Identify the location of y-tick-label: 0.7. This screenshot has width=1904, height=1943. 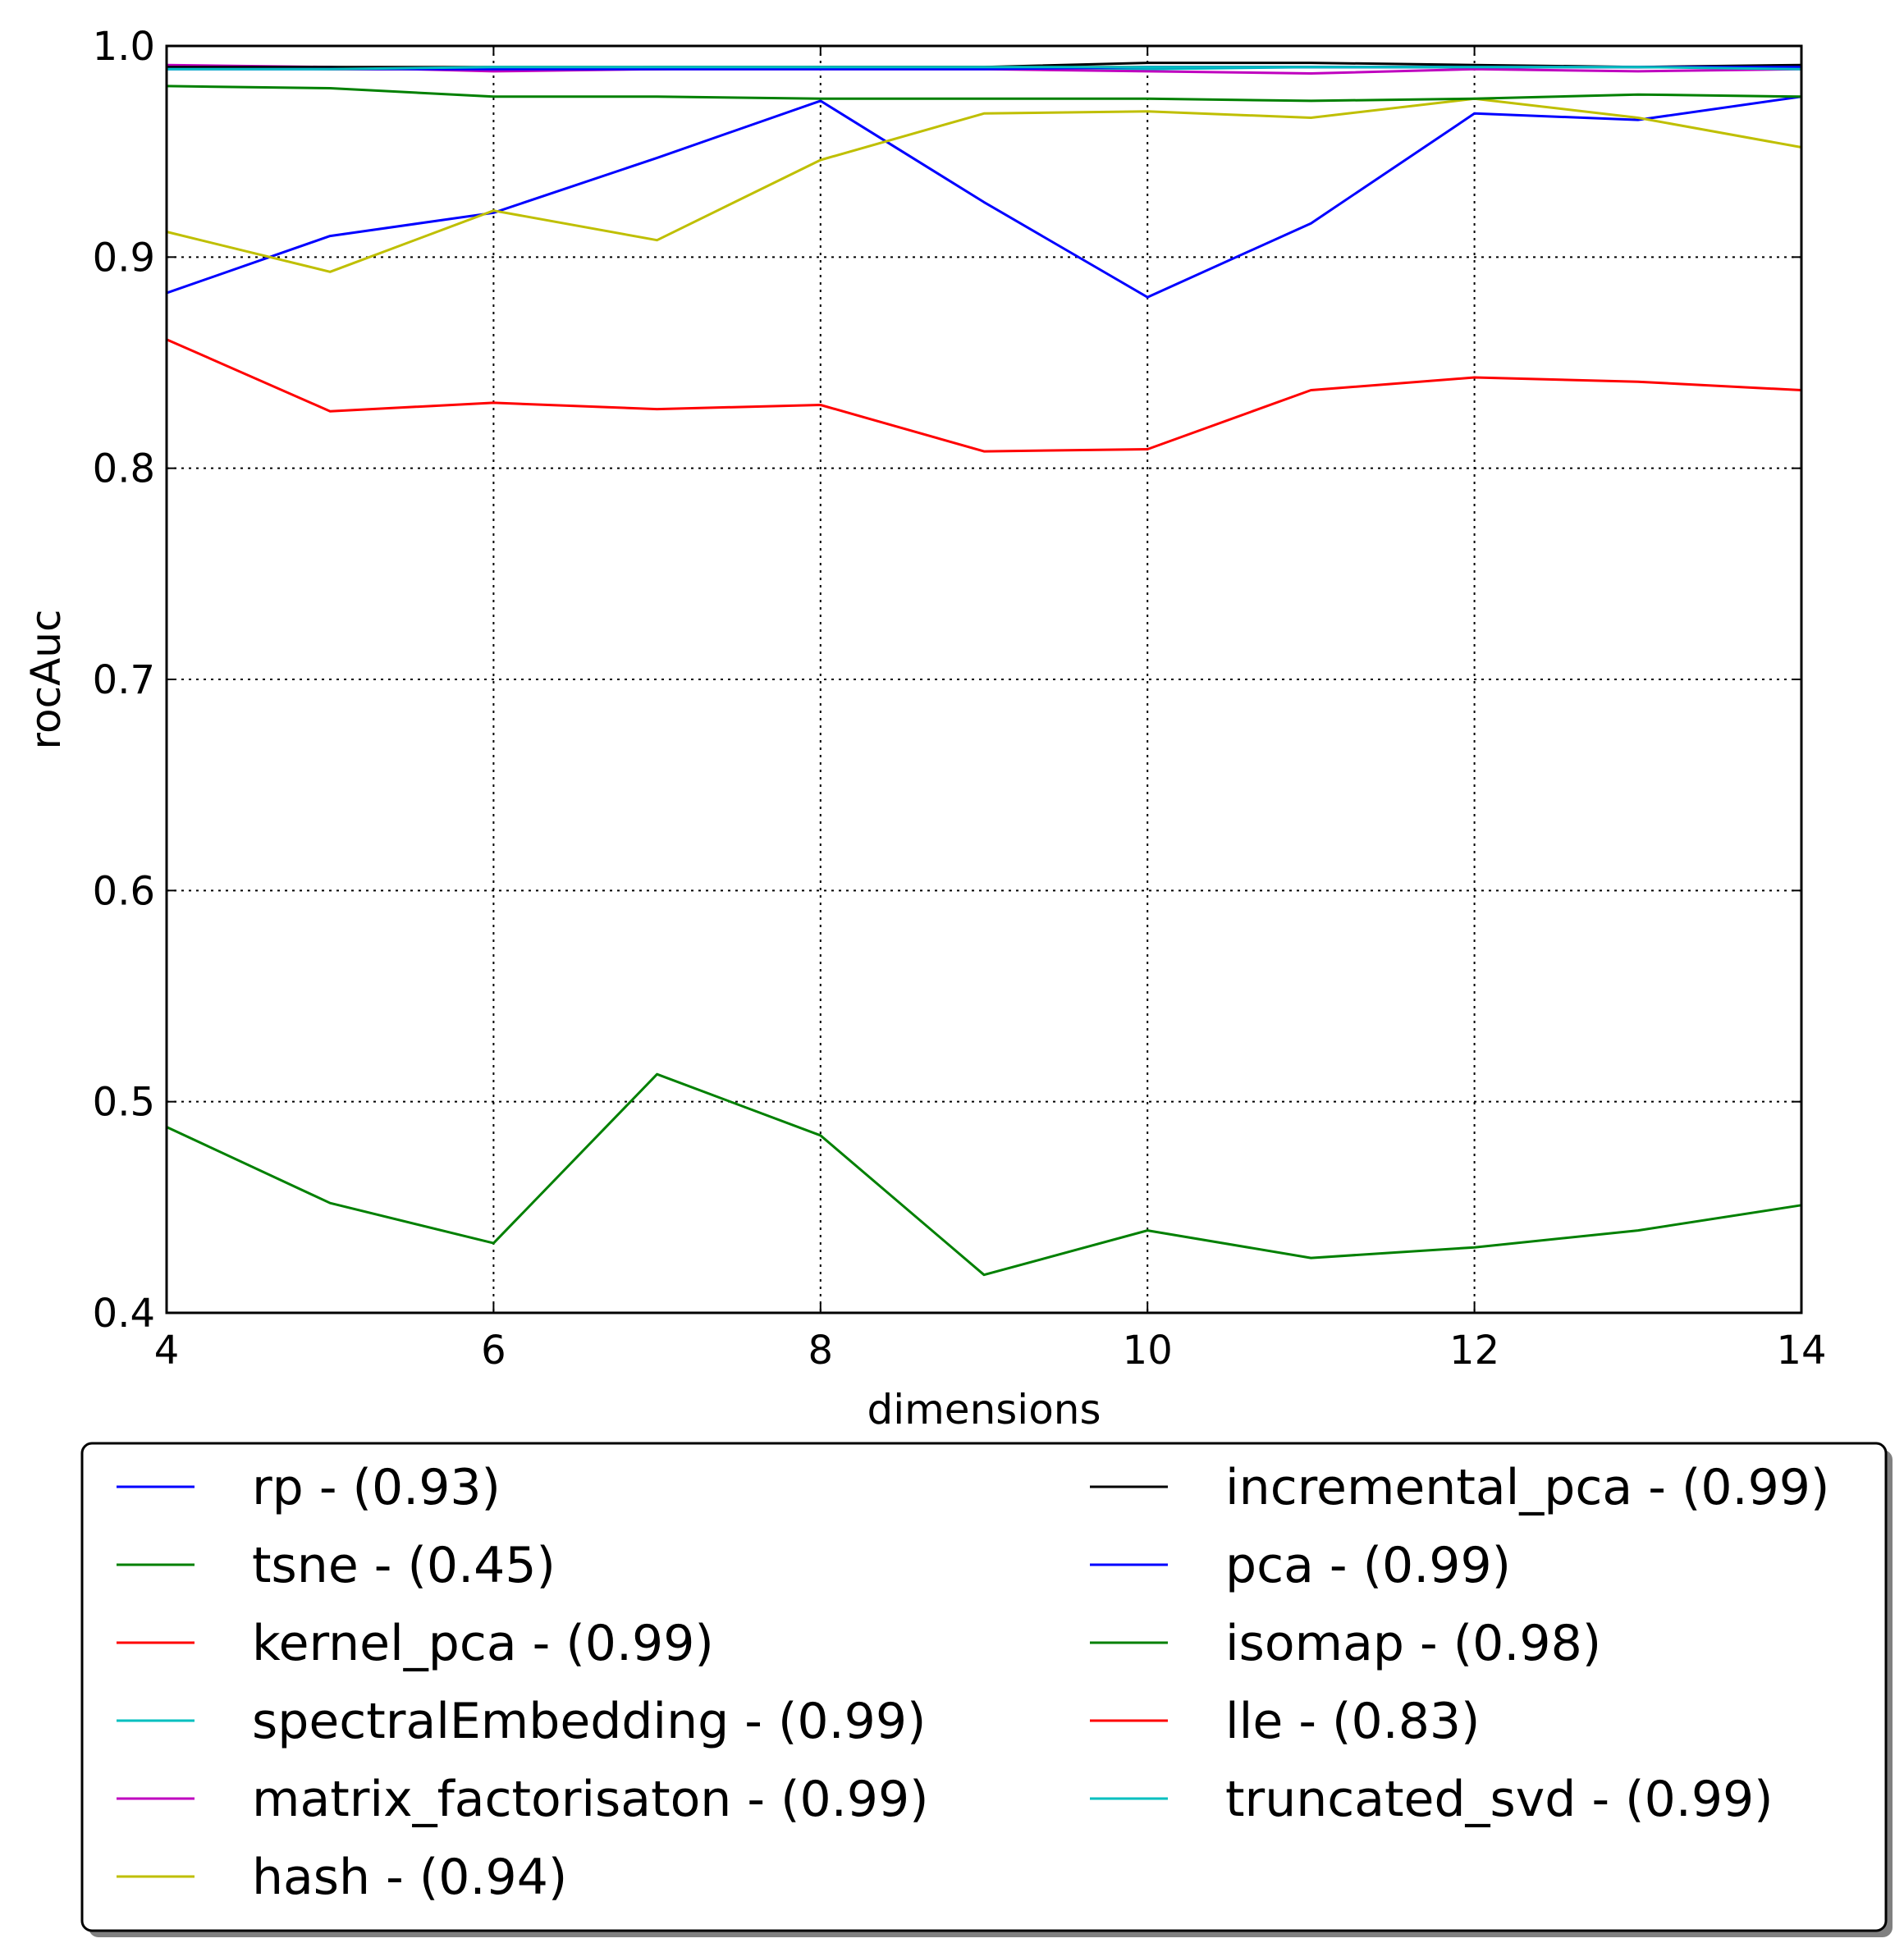
(124, 680).